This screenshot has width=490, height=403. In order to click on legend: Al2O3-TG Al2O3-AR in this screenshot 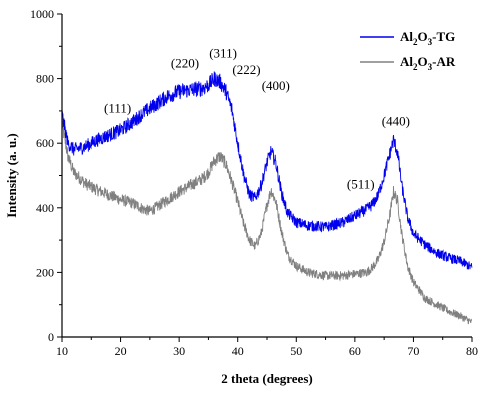, I will do `click(408, 50)`.